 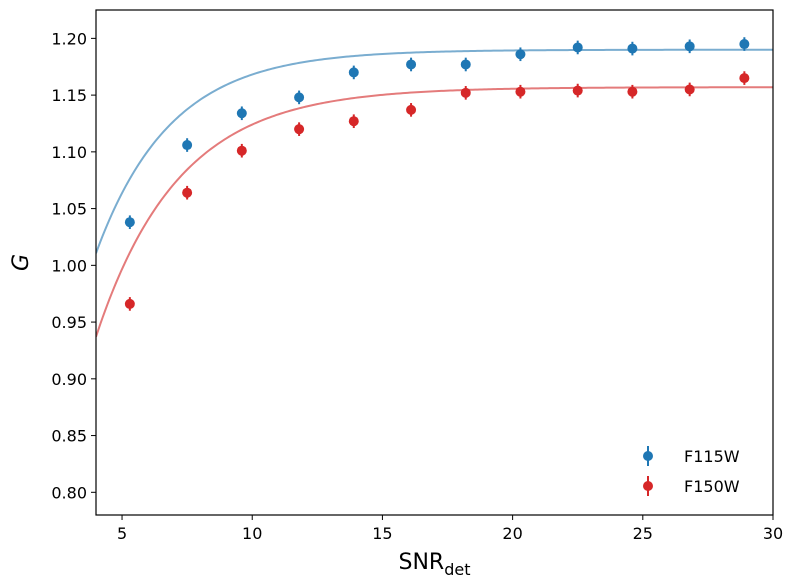 What do you see at coordinates (69, 492) in the screenshot?
I see `y-tick-label: 0.80` at bounding box center [69, 492].